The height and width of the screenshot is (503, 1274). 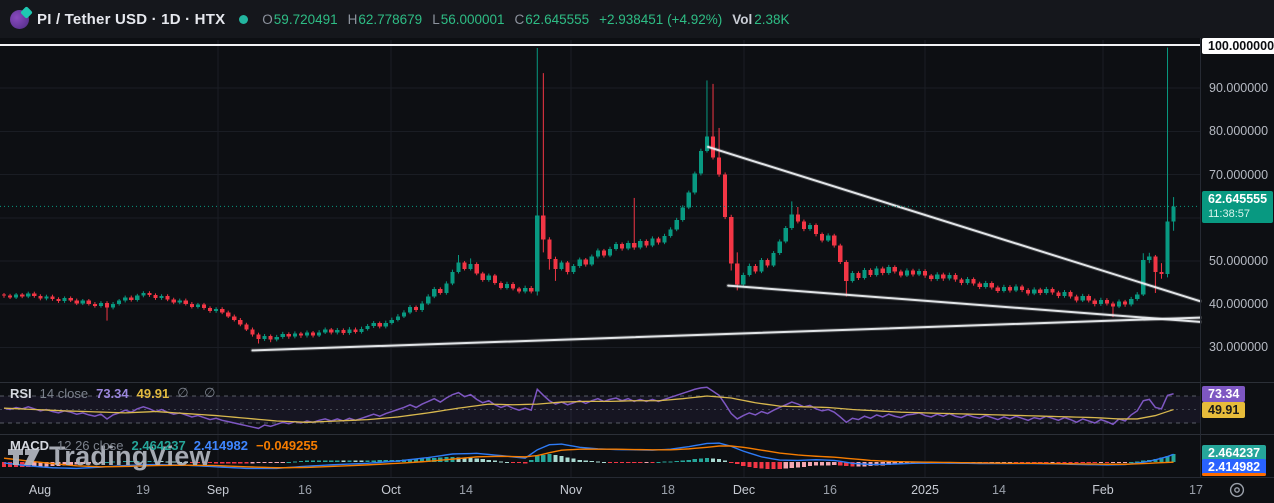 What do you see at coordinates (305, 19) in the screenshot?
I see `open-value: 59.720491` at bounding box center [305, 19].